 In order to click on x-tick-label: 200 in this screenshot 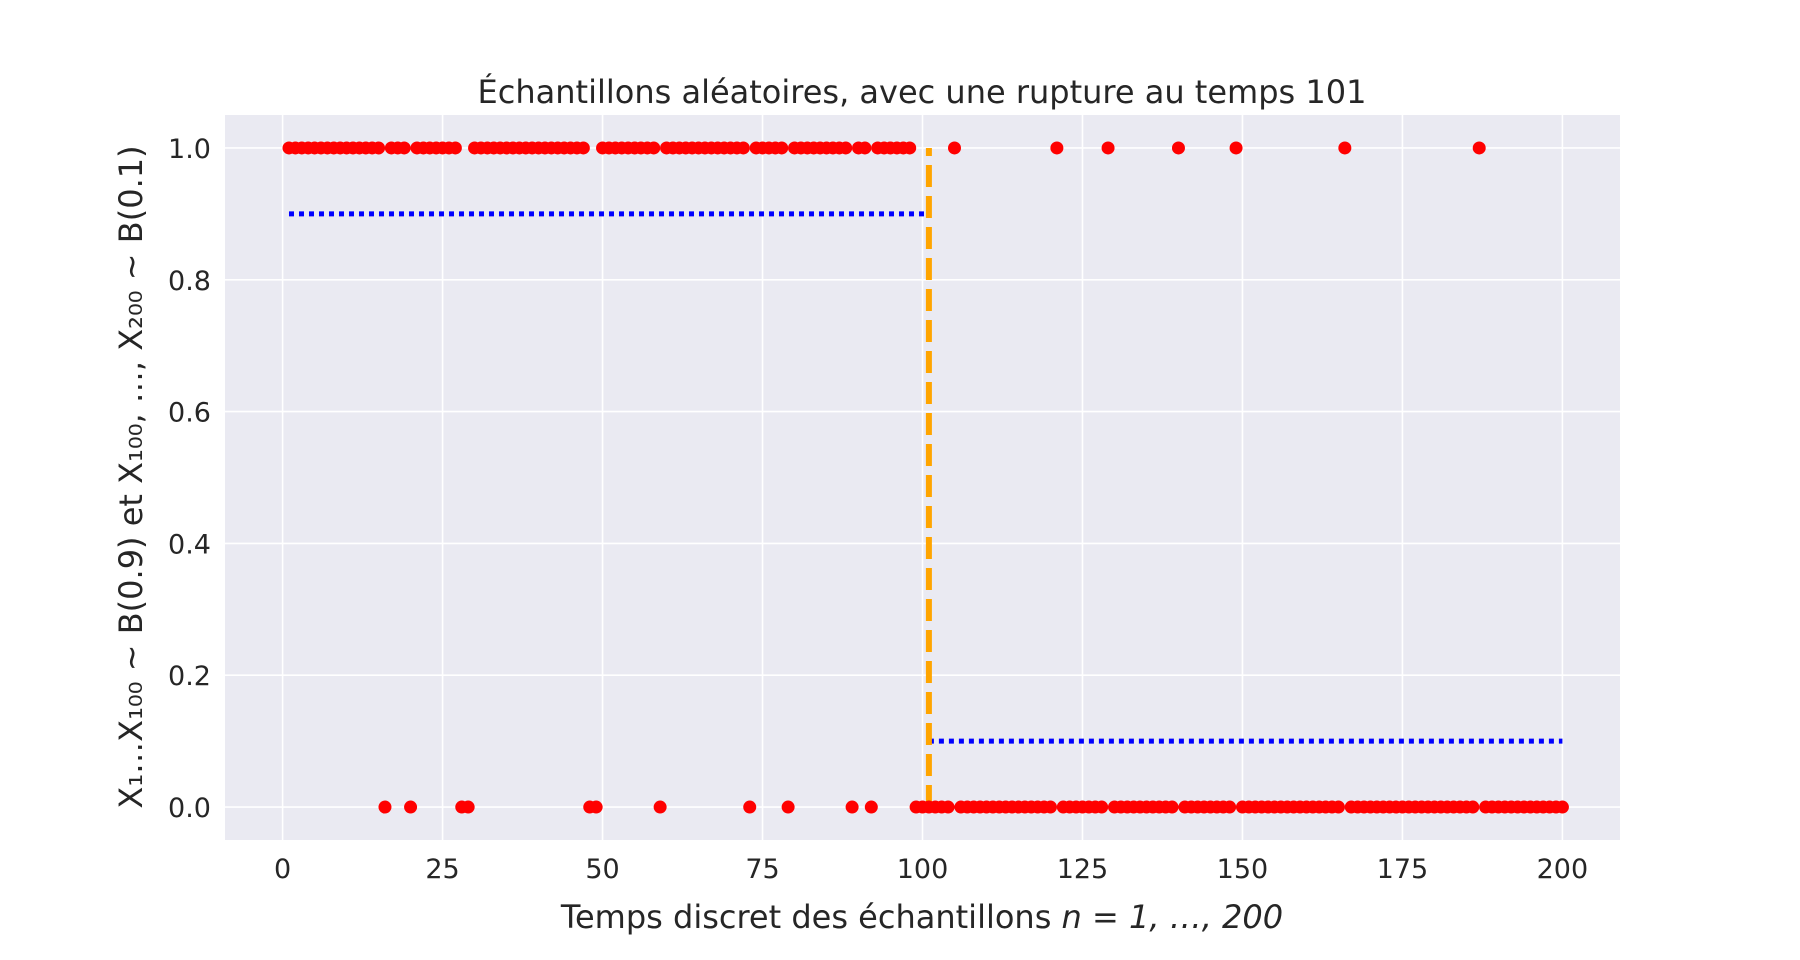, I will do `click(1563, 869)`.